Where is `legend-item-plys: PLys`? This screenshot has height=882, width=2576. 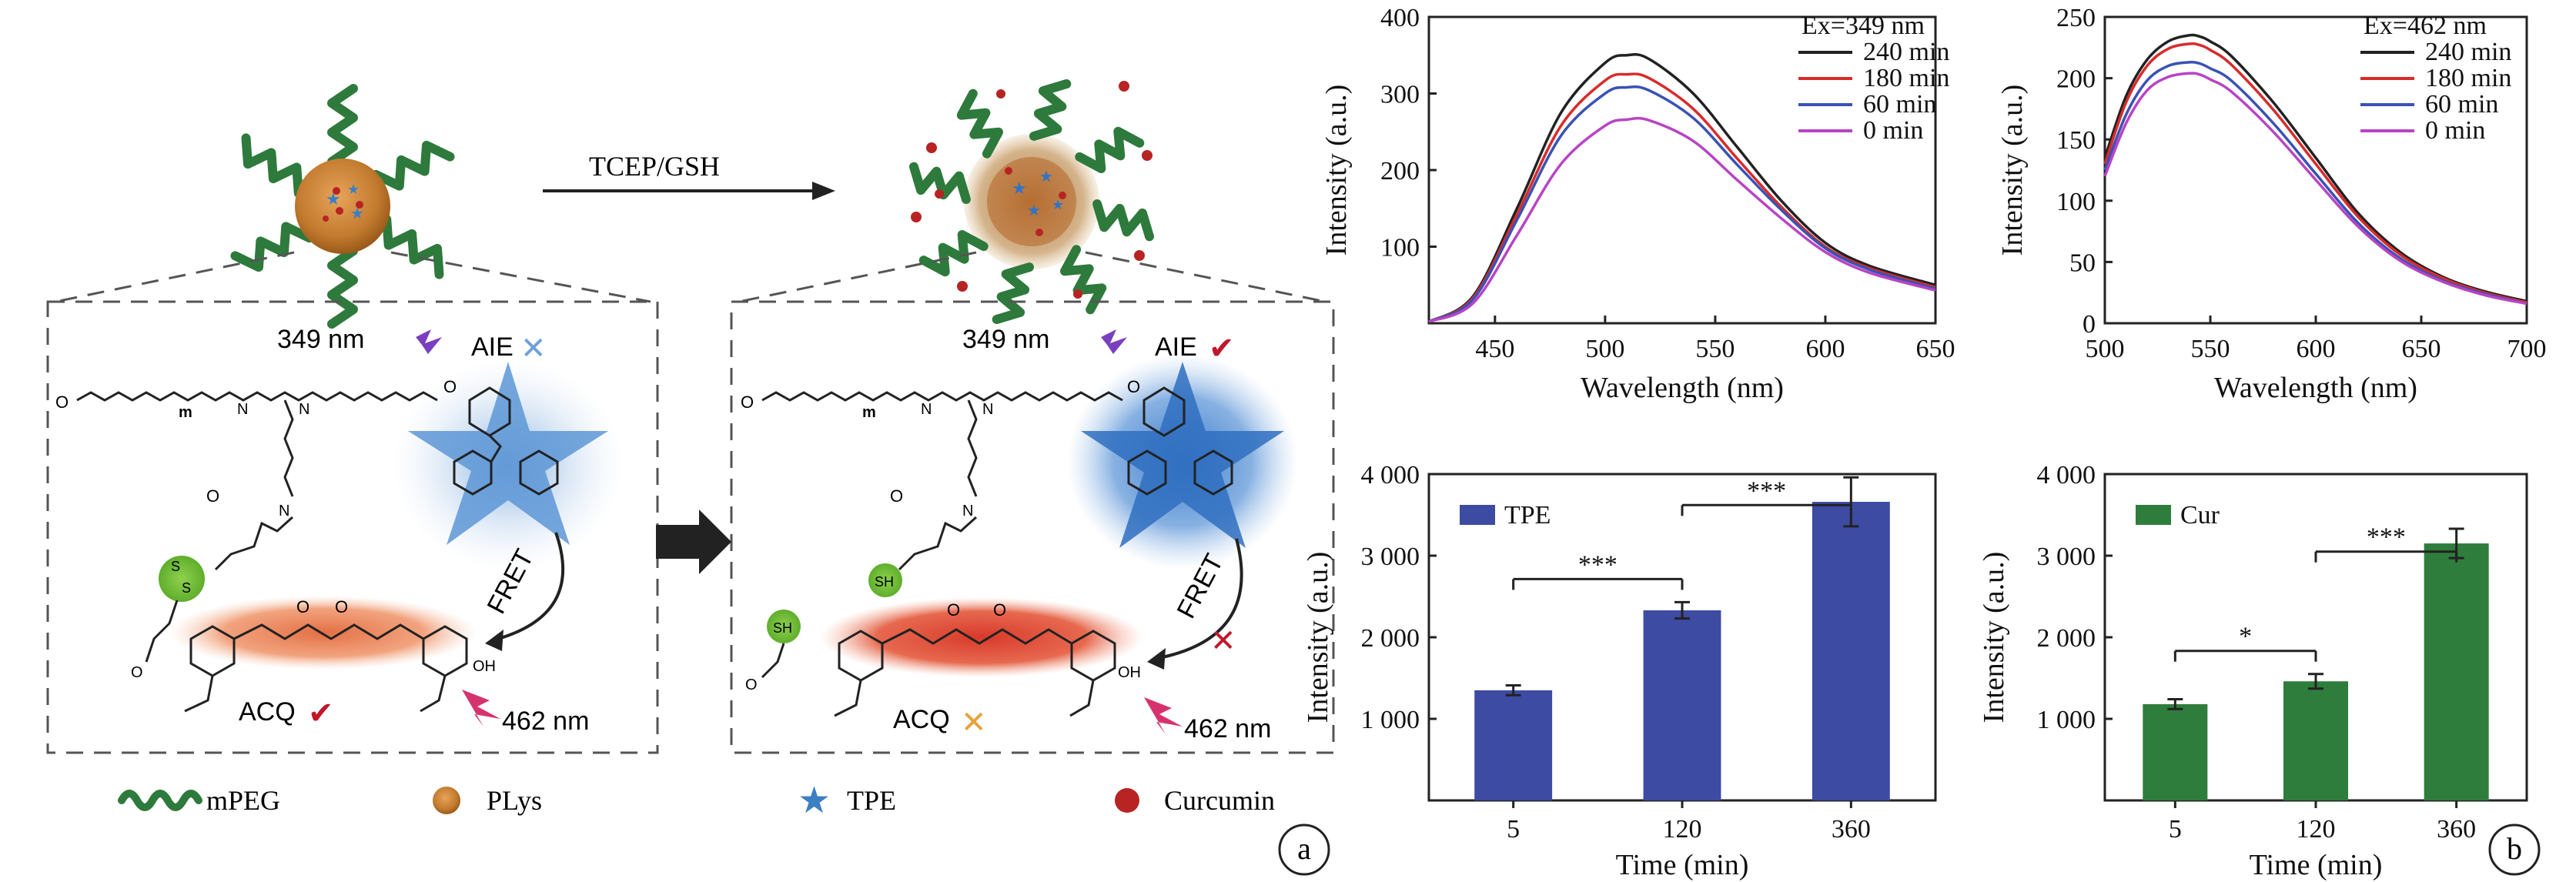
legend-item-plys: PLys is located at coordinates (488, 800).